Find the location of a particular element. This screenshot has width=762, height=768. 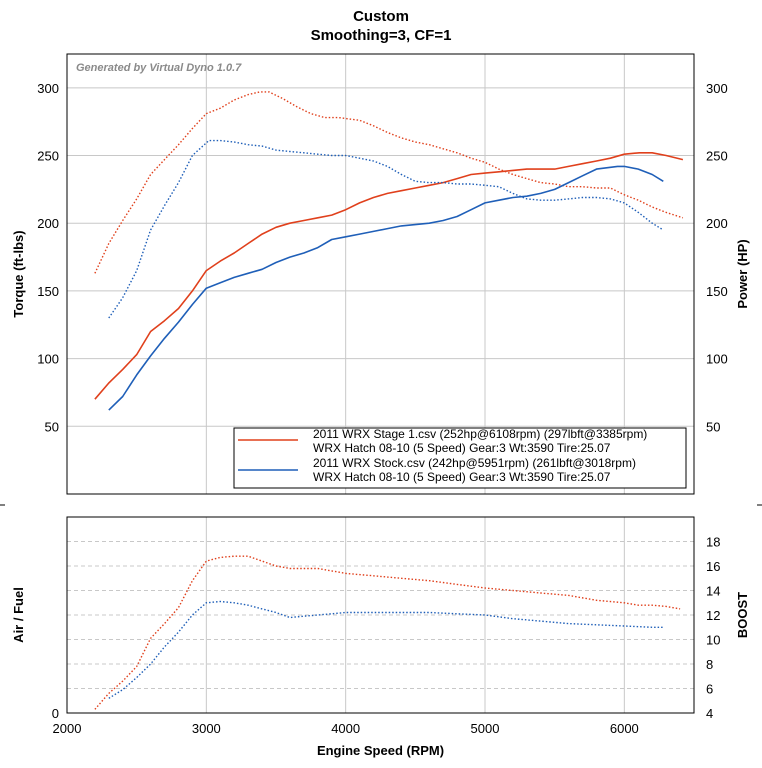

y-tick-label: 150 is located at coordinates (48, 291).